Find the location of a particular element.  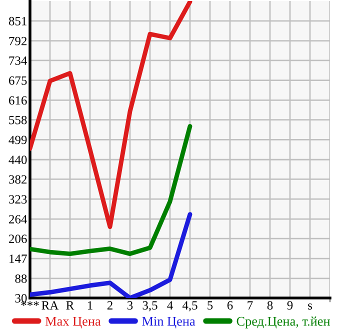

y-tick-label: 147 is located at coordinates (18, 258).